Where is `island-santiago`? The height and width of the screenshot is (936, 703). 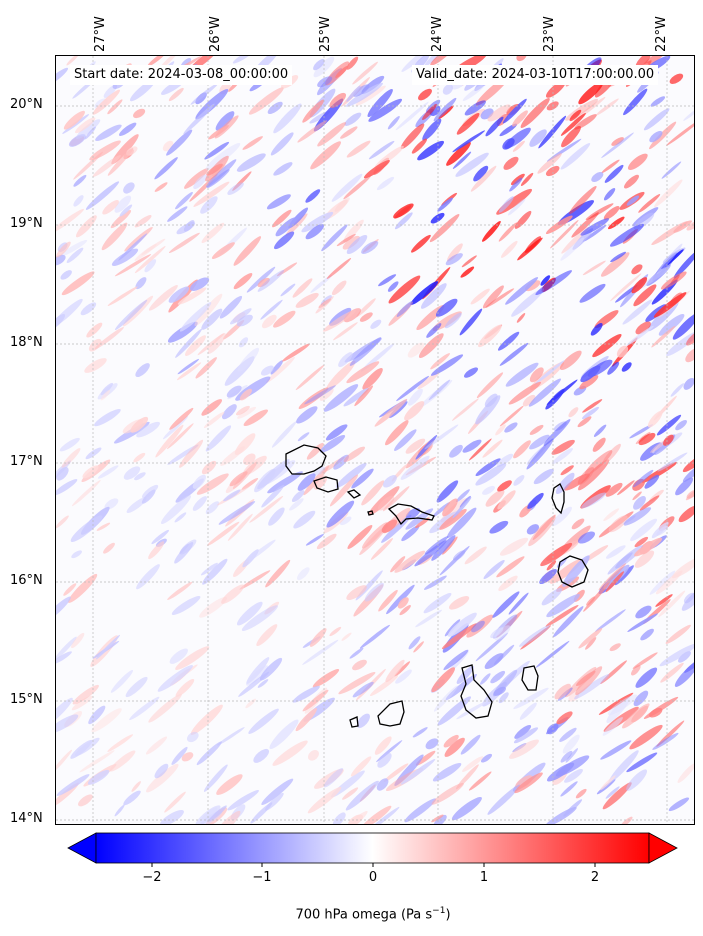 island-santiago is located at coordinates (476, 691).